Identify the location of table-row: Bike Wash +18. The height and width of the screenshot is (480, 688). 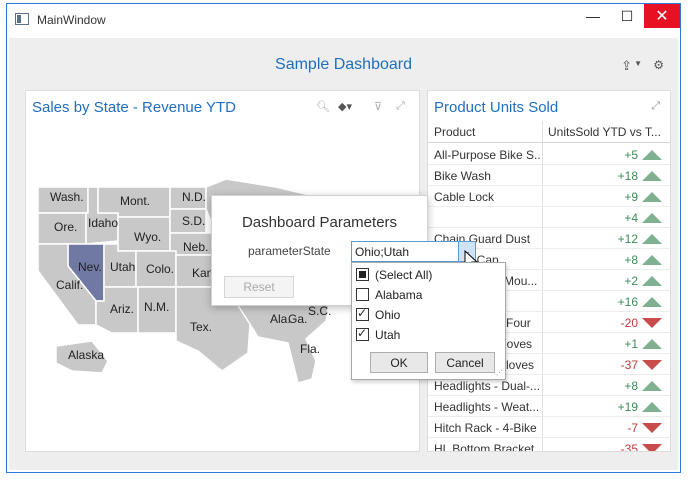
(549, 175).